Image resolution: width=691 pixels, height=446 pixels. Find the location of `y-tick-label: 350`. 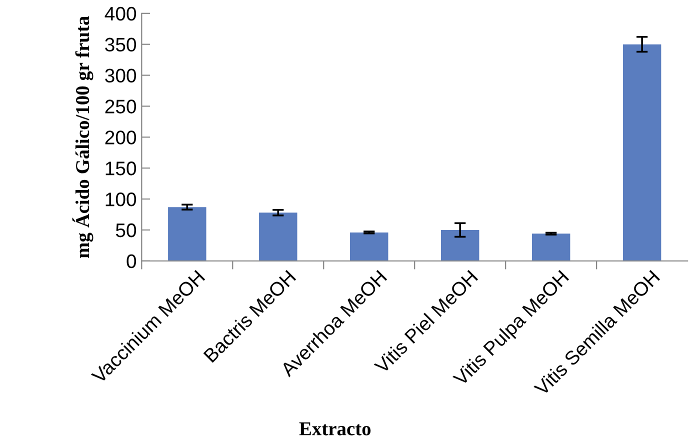

y-tick-label: 350 is located at coordinates (120, 45).